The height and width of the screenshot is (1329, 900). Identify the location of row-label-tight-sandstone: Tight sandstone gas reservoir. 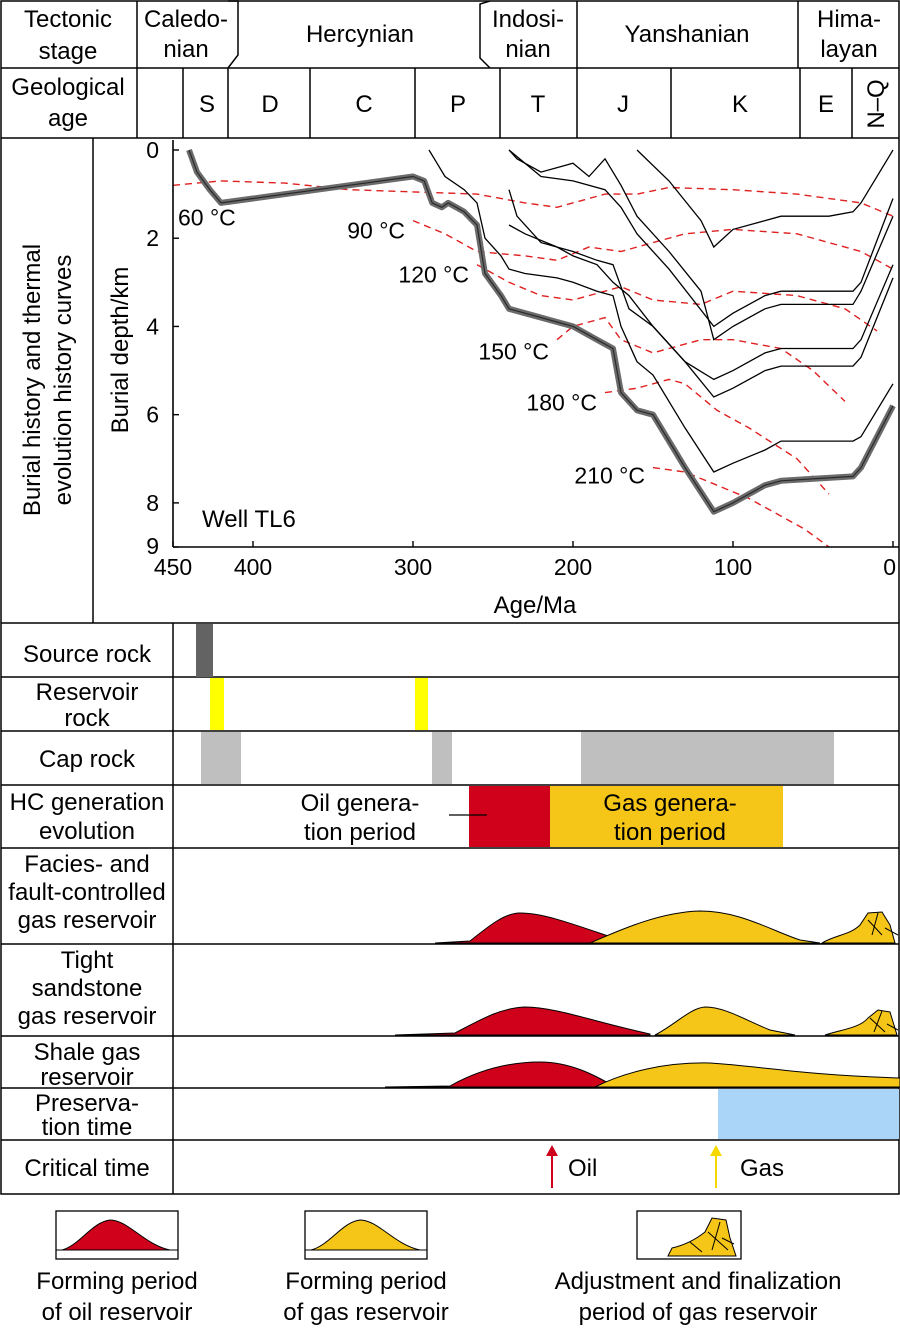
(87, 988).